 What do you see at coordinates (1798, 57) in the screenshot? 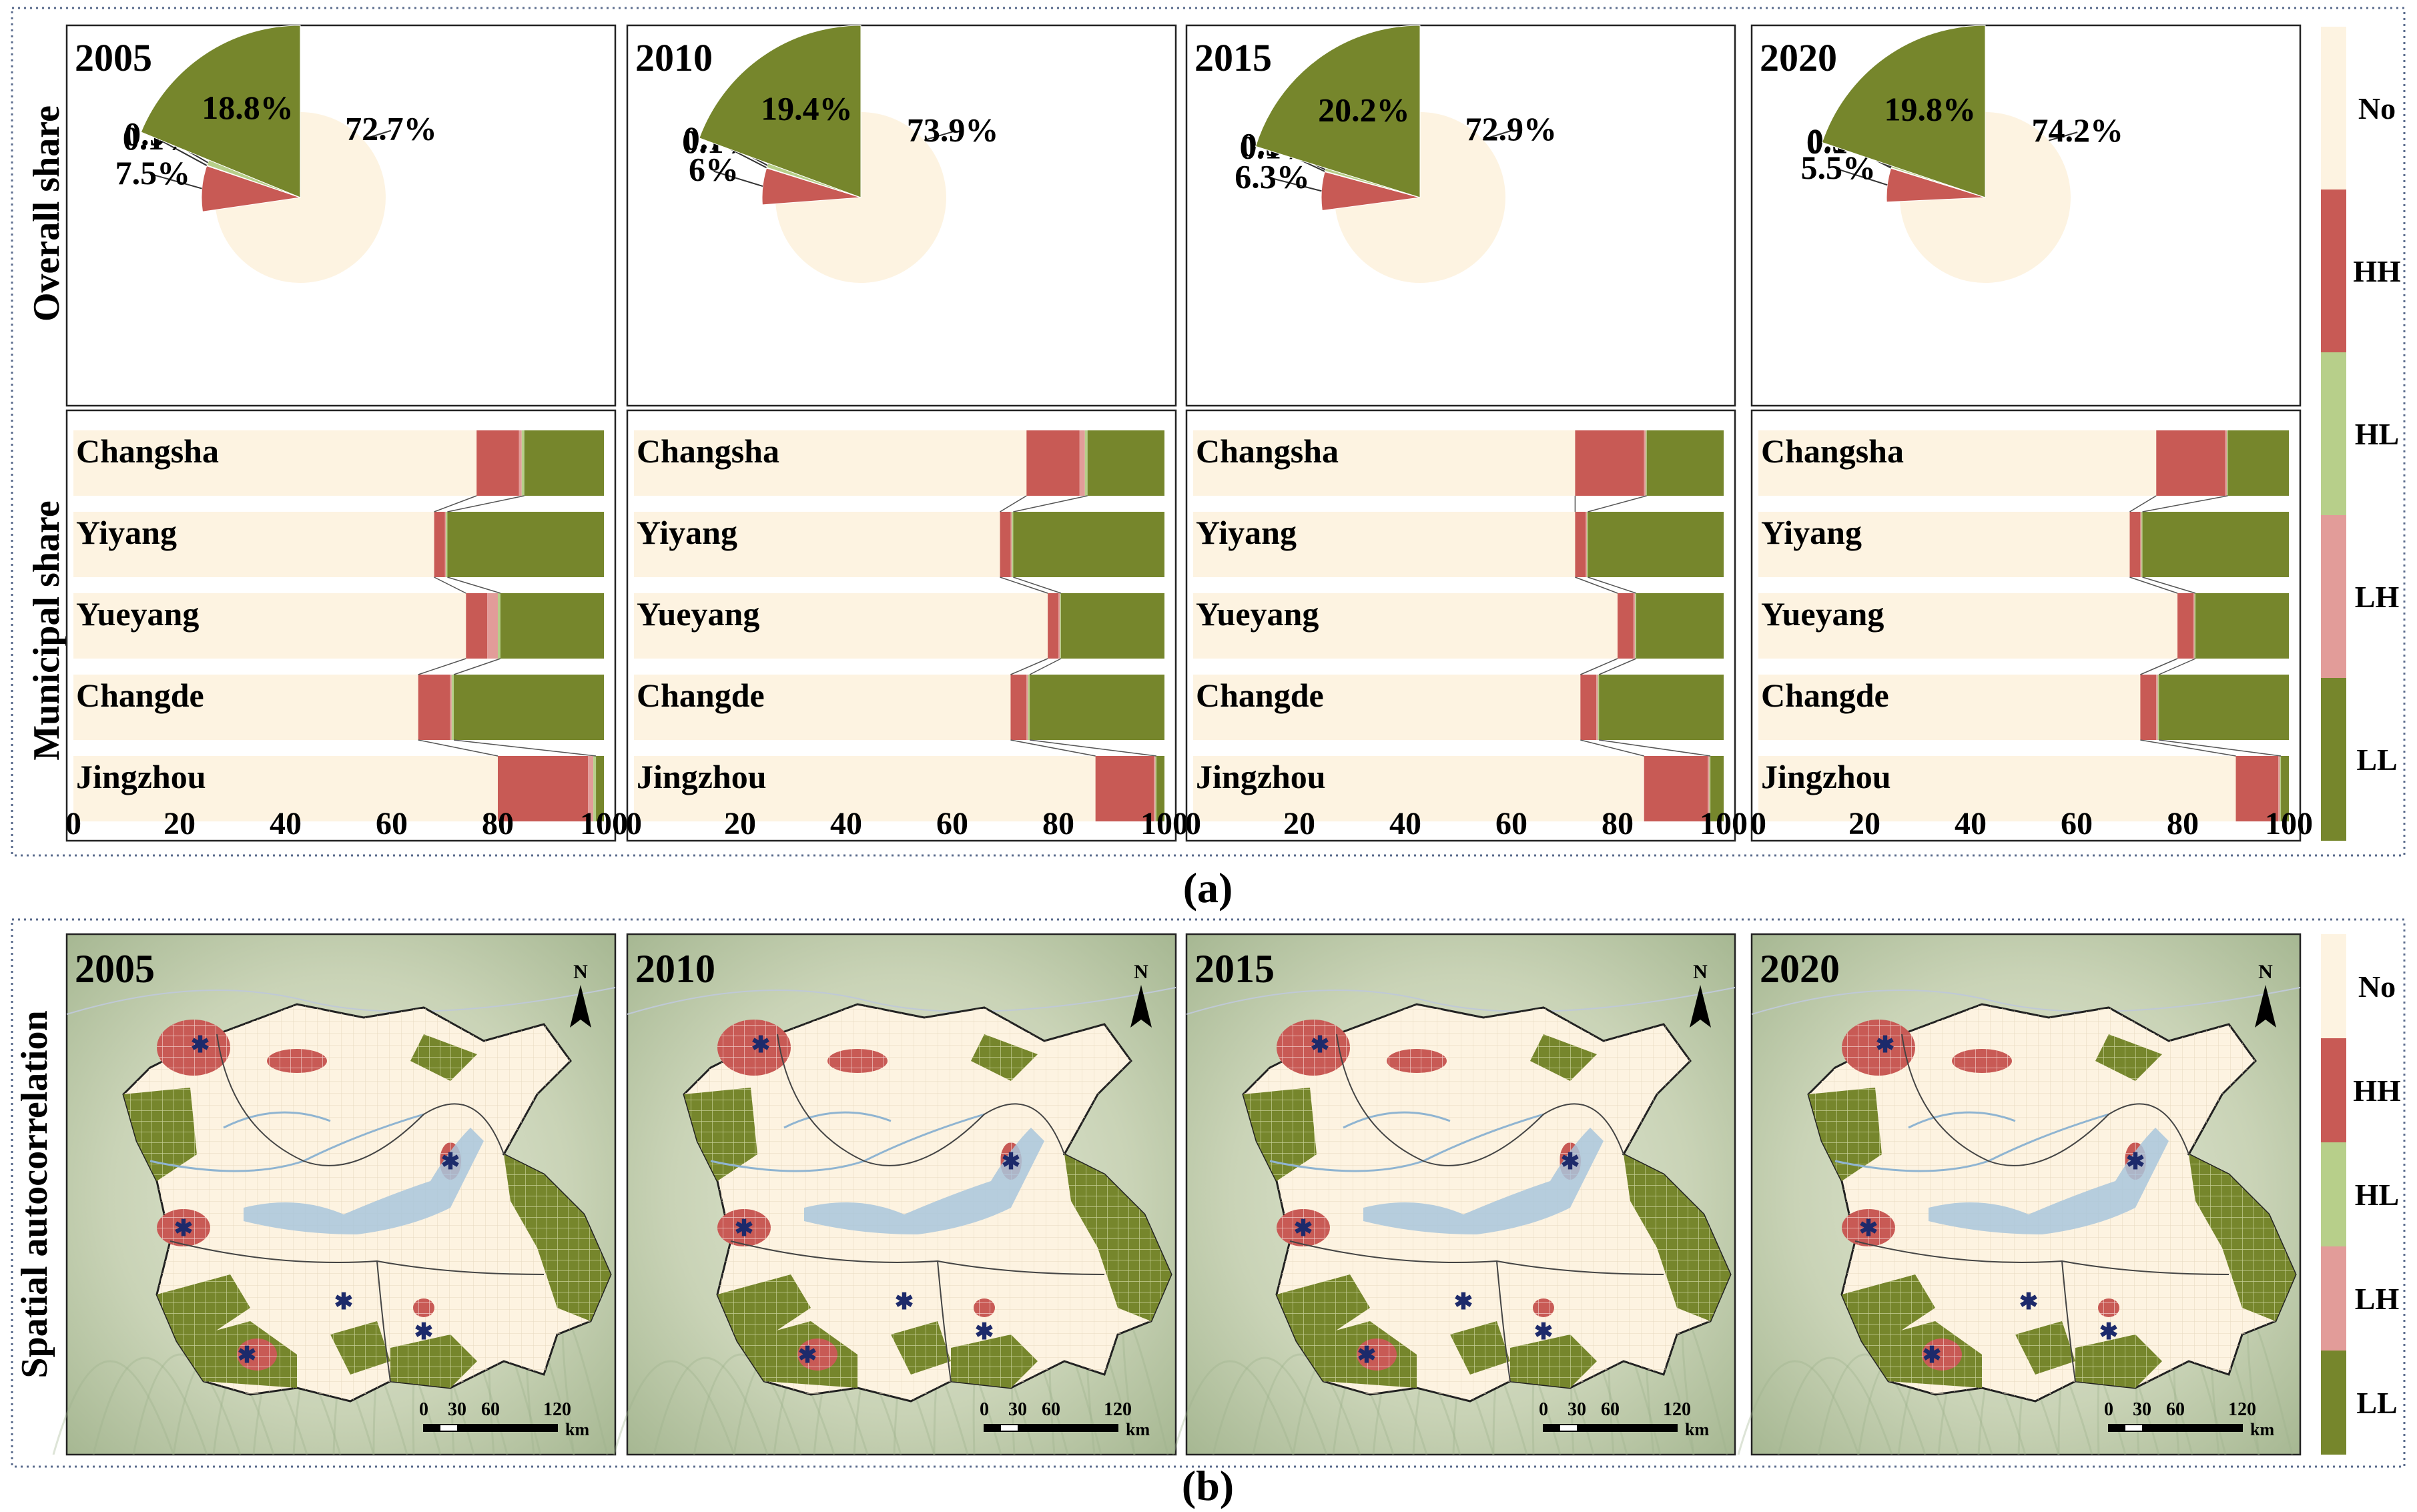
I see `pie-title: 2020` at bounding box center [1798, 57].